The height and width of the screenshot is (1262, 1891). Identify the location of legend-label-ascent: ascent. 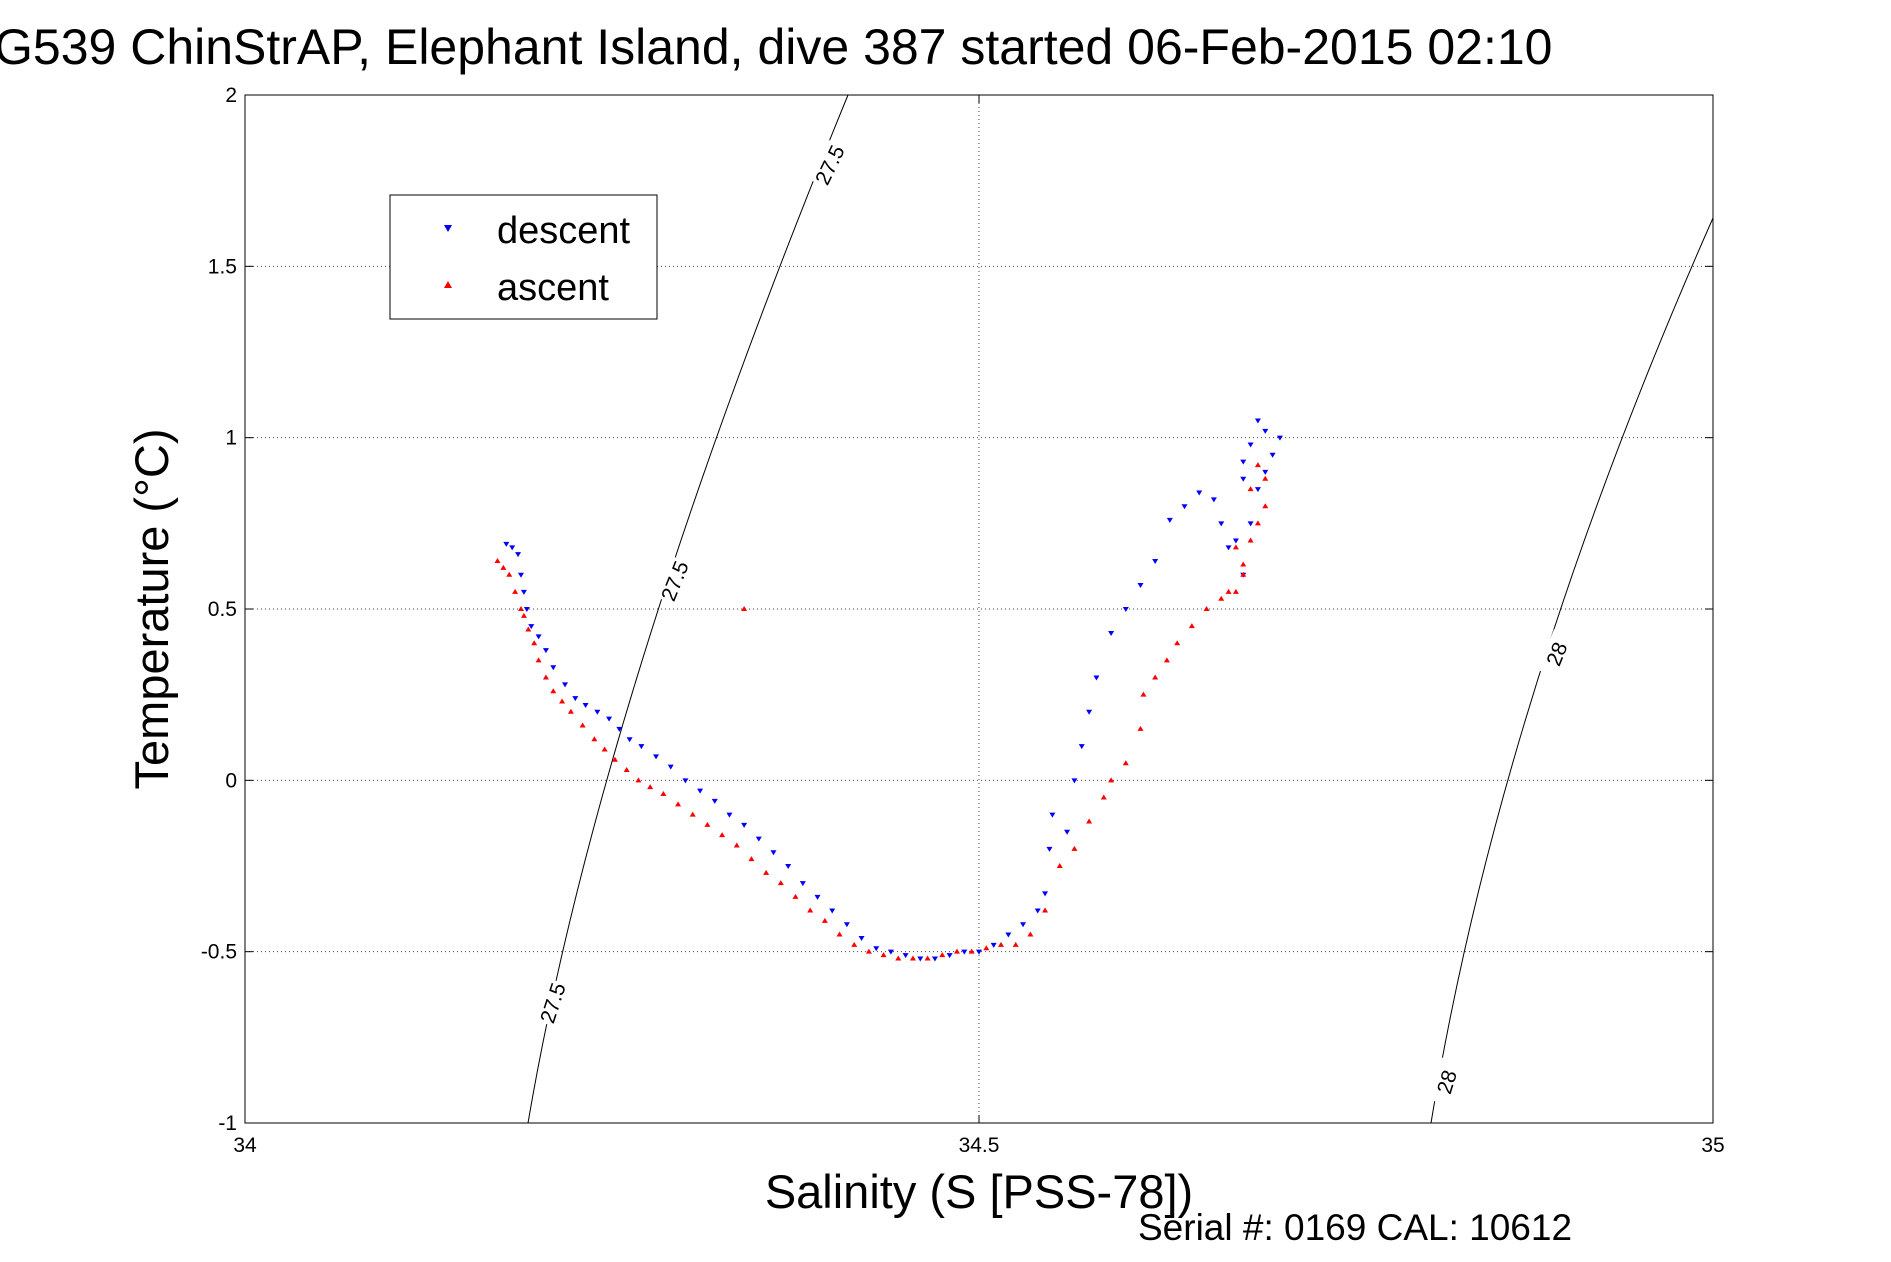
(553, 288).